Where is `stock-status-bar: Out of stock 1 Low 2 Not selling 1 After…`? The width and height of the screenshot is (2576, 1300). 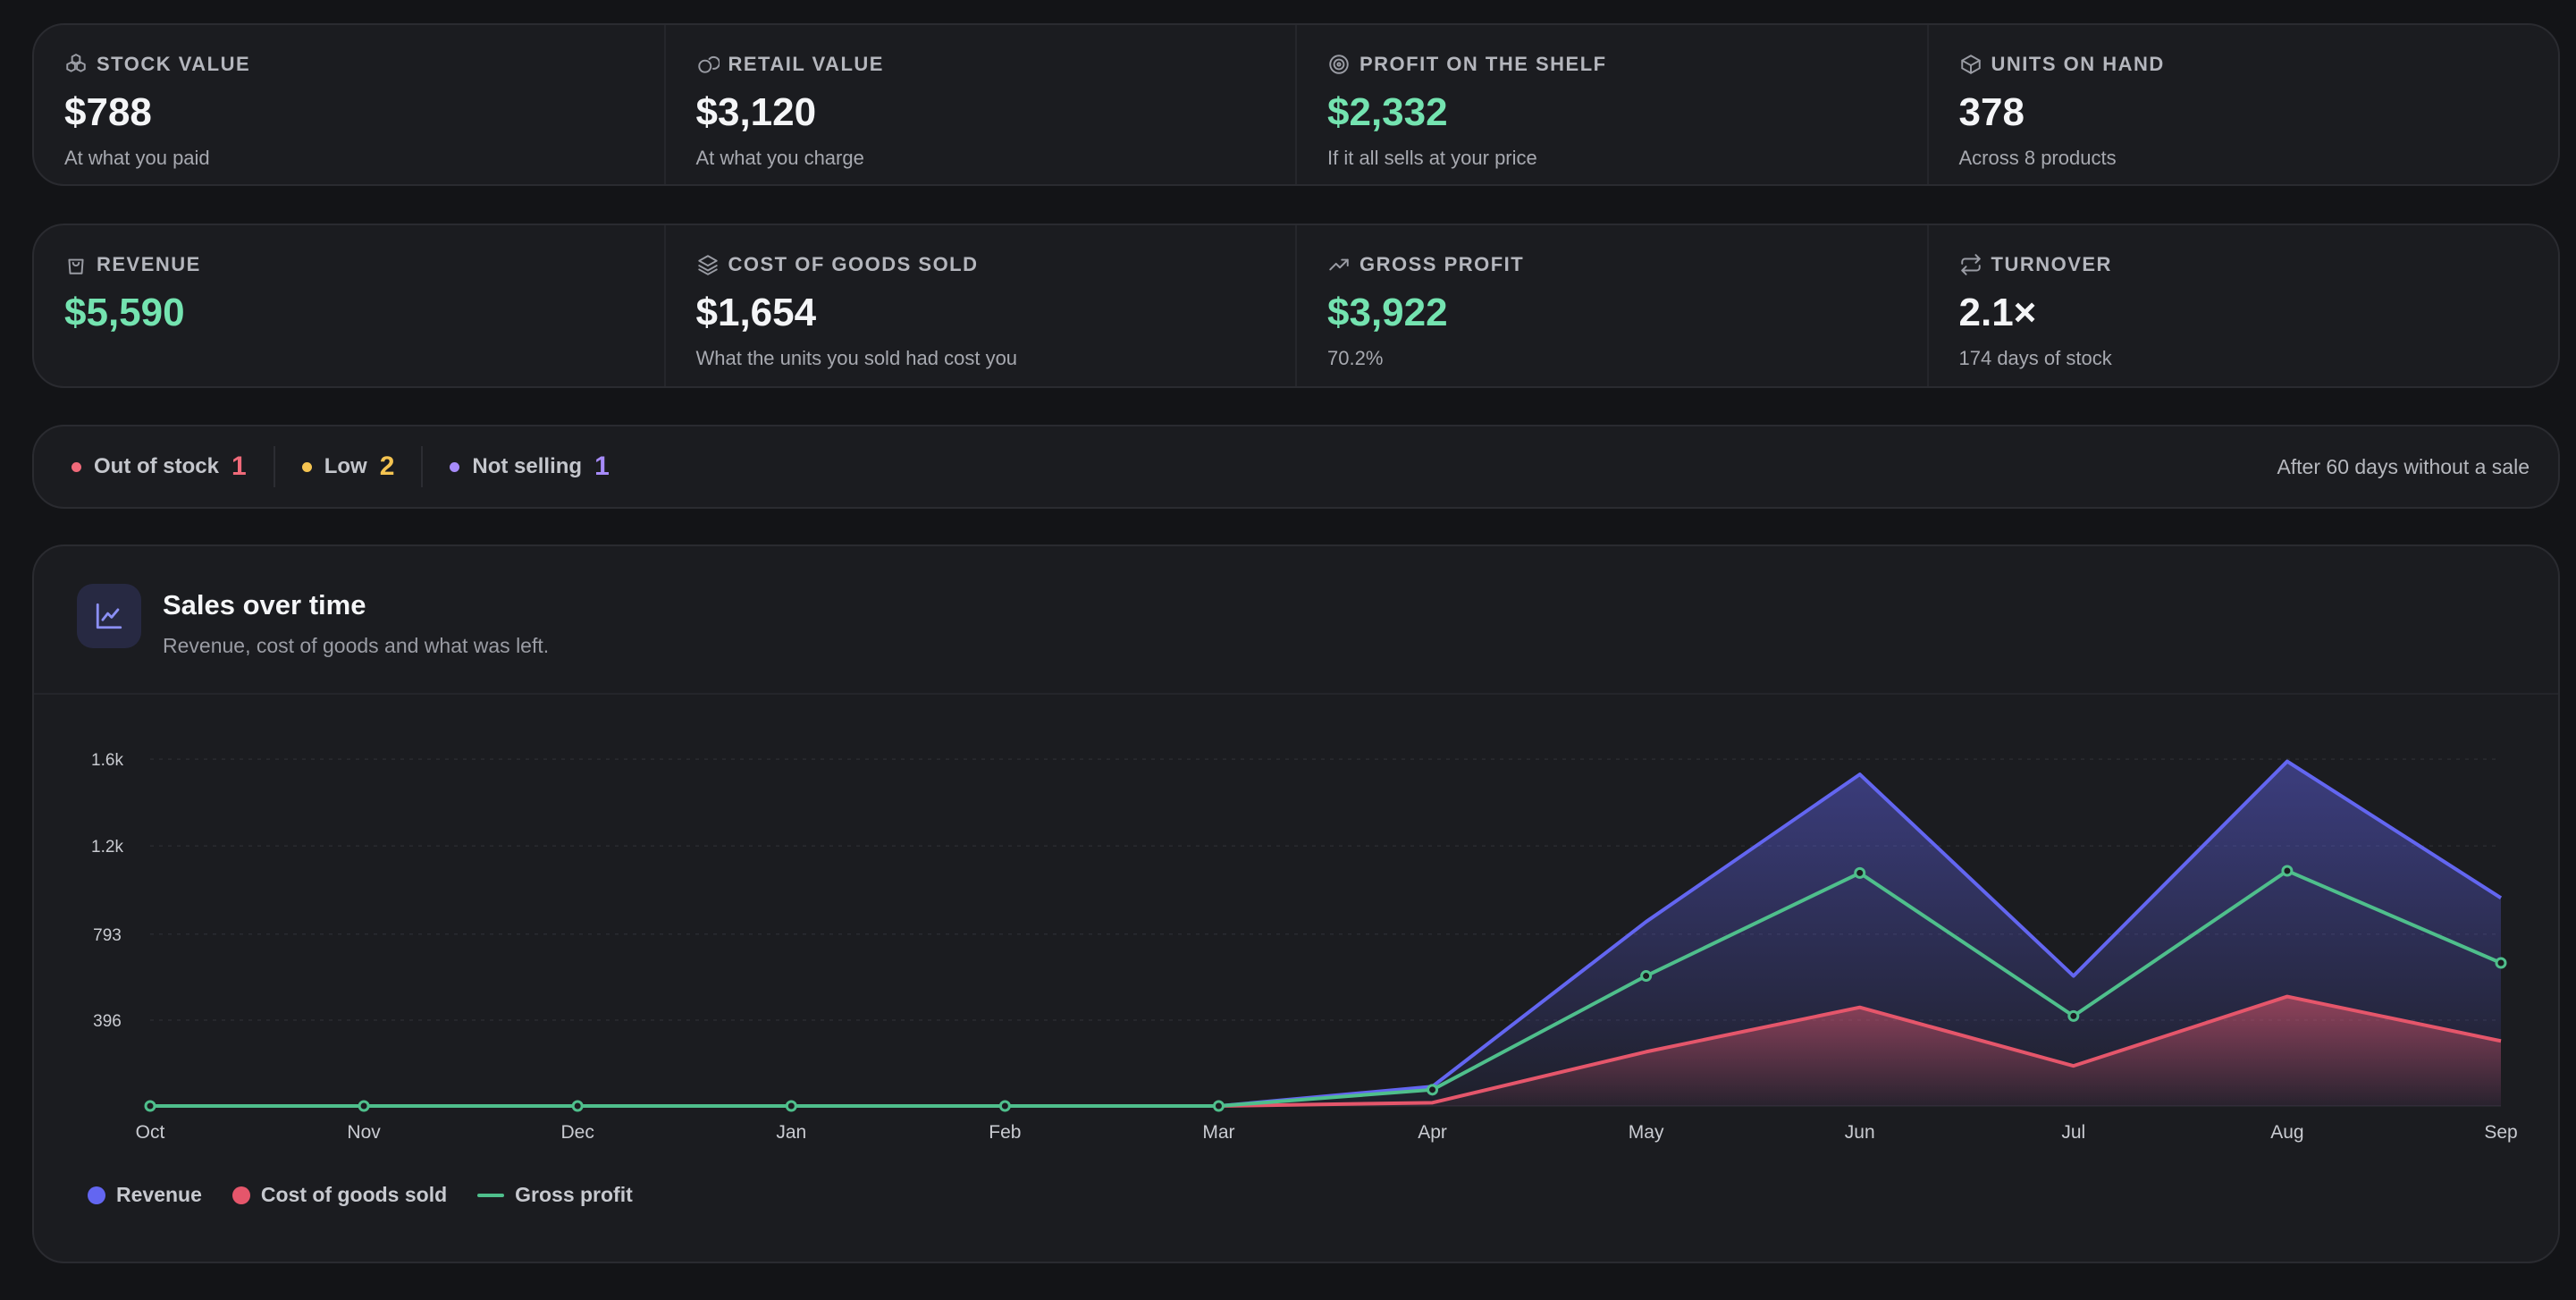
stock-status-bar: Out of stock 1 Low 2 Not selling 1 After… is located at coordinates (1296, 467).